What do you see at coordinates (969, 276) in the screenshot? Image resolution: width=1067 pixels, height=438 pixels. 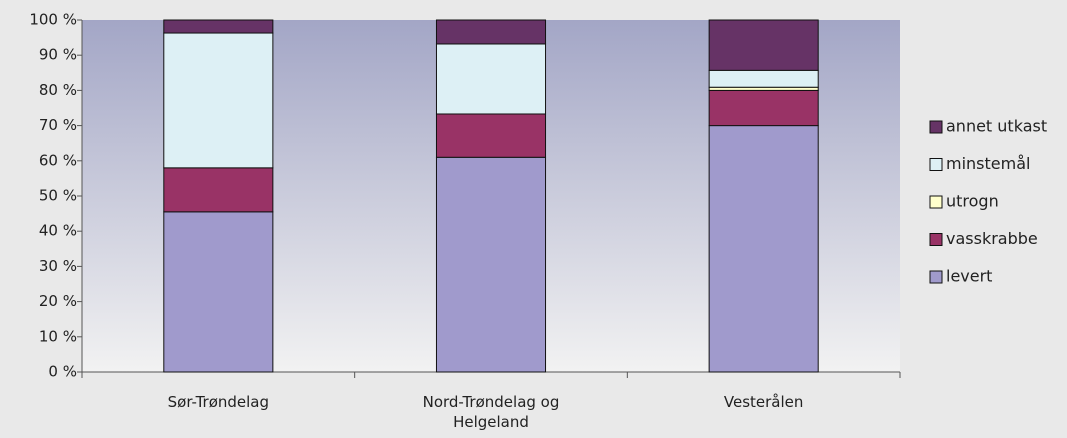 I see `legend-label: levert` at bounding box center [969, 276].